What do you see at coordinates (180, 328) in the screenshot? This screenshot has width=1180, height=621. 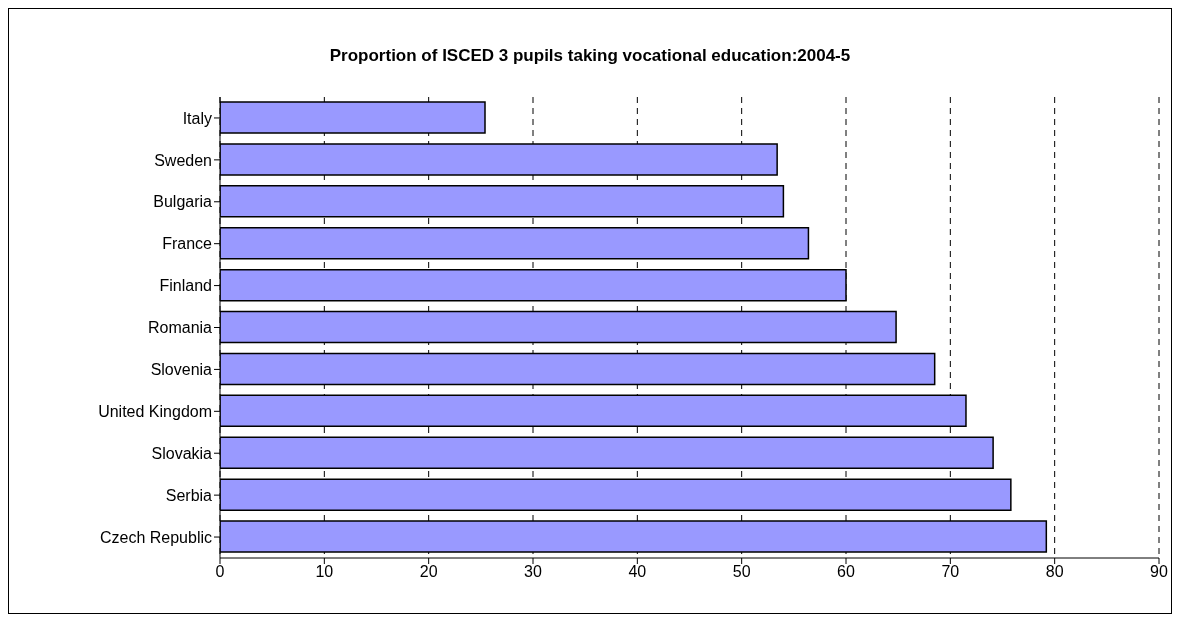 I see `y-tick-label: Romania` at bounding box center [180, 328].